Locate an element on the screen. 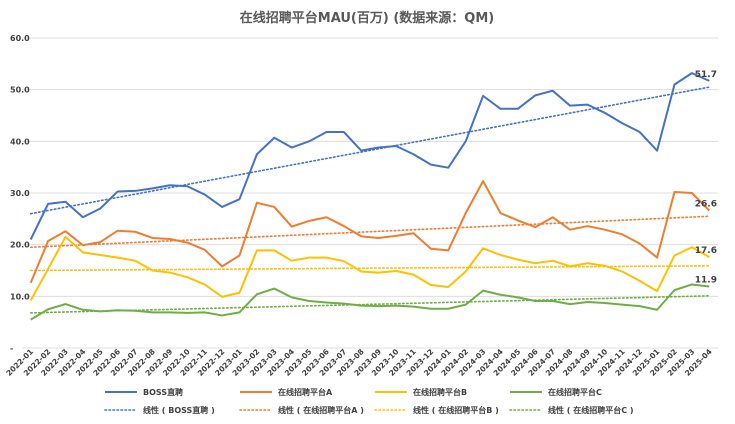 The width and height of the screenshot is (735, 424). end-data-label: 17.6 is located at coordinates (706, 251).